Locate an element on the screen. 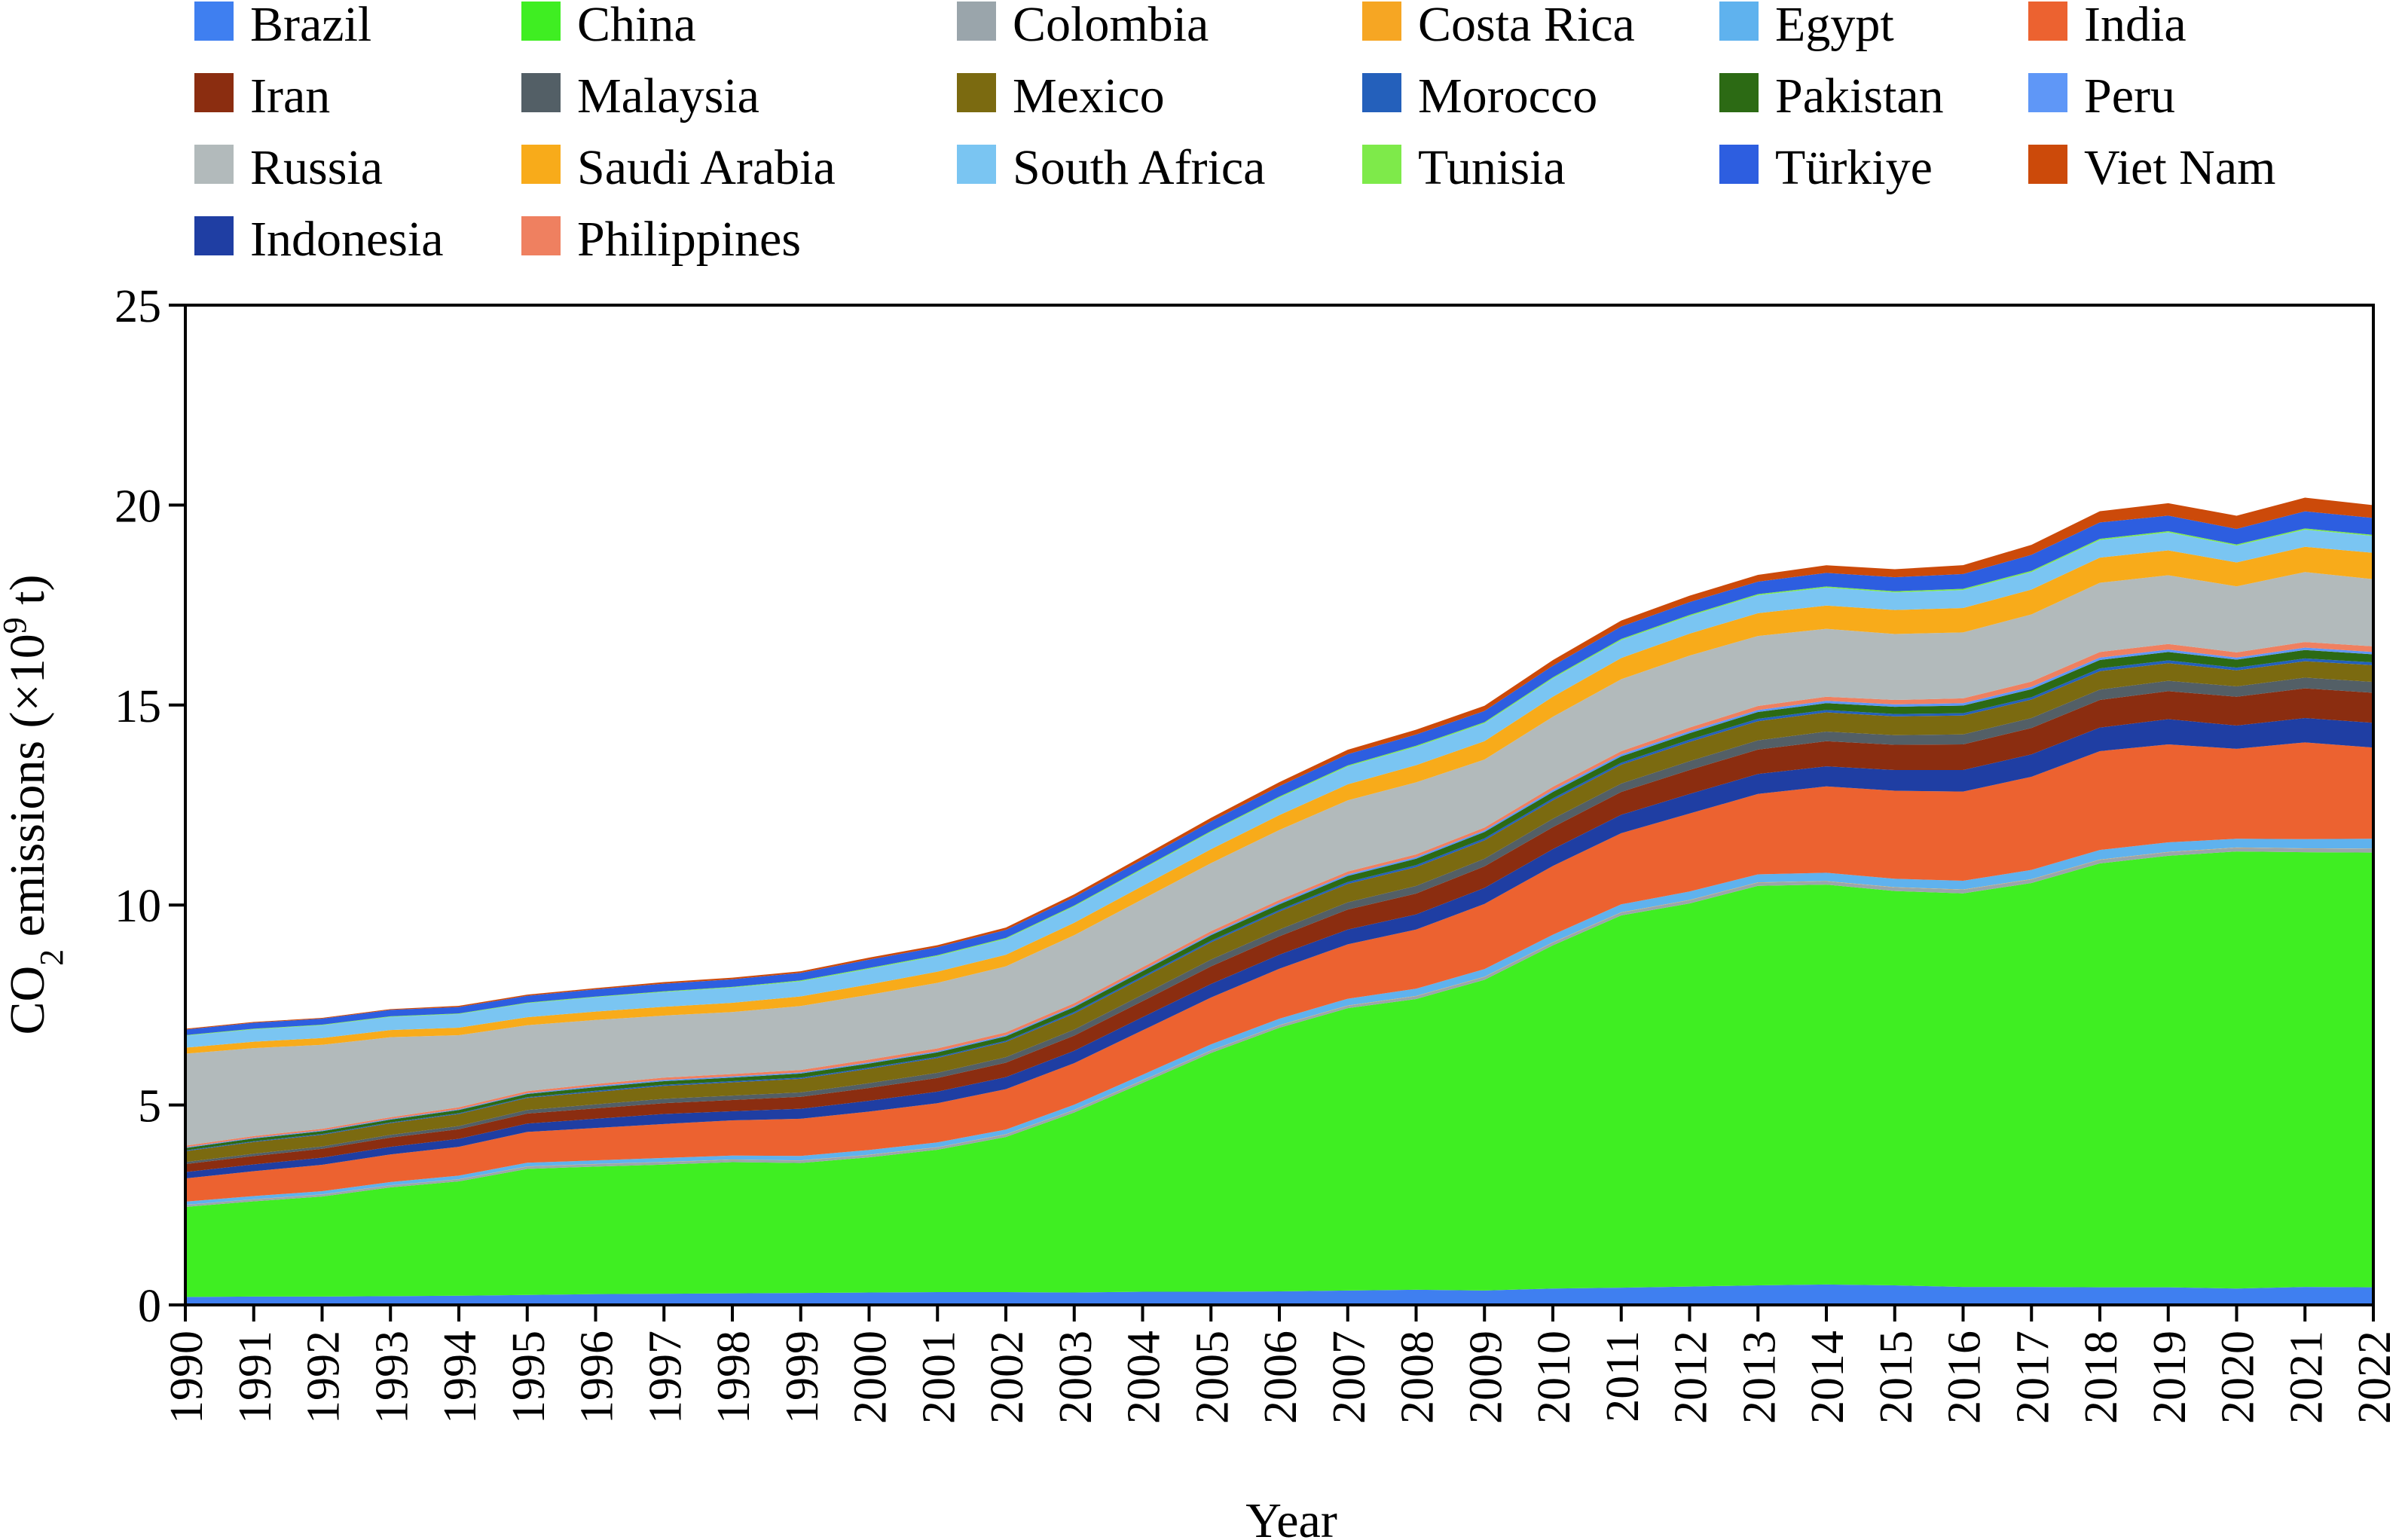 Image resolution: width=2405 pixels, height=1540 pixels. y-tick-label: 25 is located at coordinates (138, 307).